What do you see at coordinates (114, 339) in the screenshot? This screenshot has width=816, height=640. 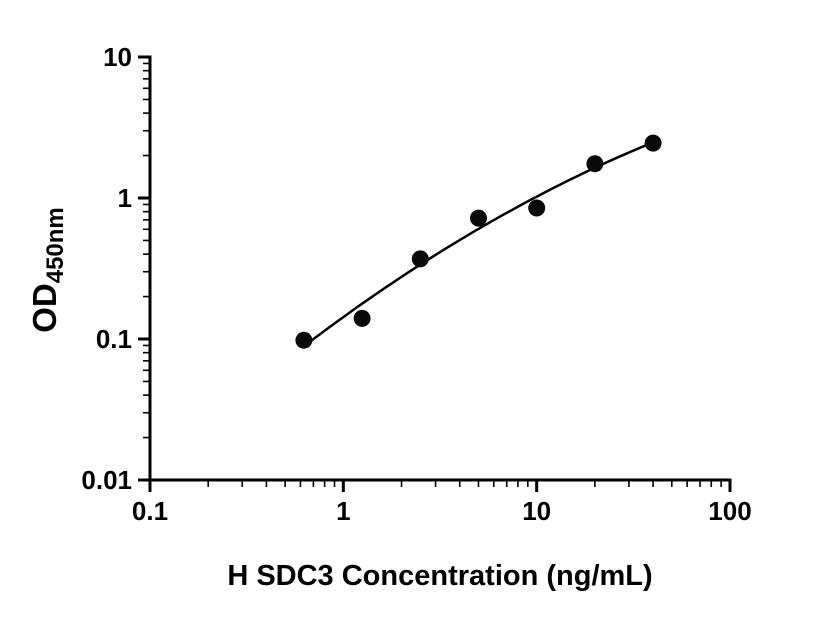 I see `y-tick-label: 0.1` at bounding box center [114, 339].